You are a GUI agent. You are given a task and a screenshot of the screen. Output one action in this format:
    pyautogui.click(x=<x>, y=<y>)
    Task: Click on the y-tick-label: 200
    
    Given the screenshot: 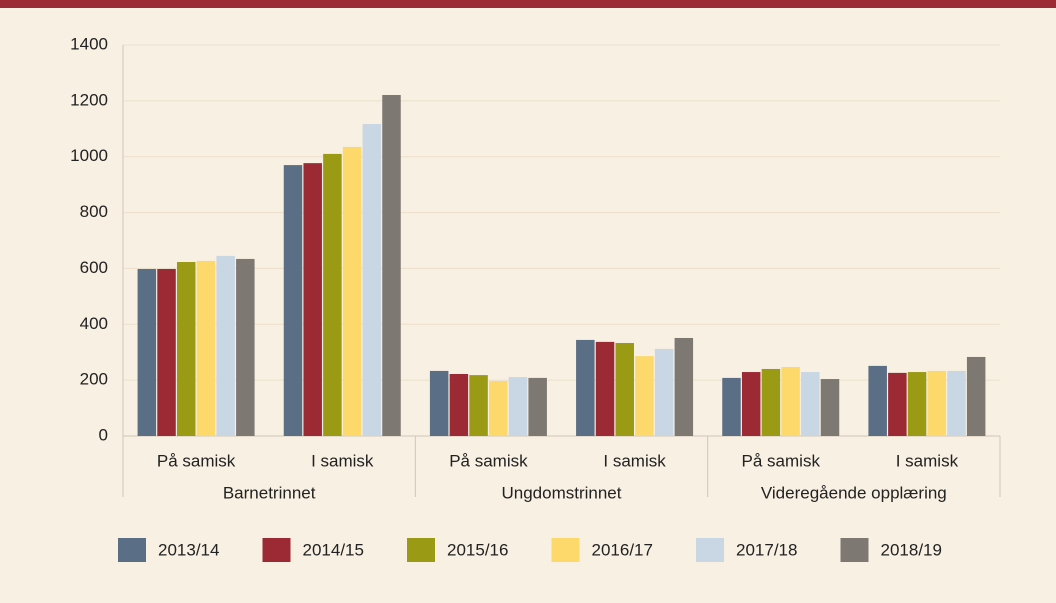 What is the action you would take?
    pyautogui.click(x=94, y=379)
    